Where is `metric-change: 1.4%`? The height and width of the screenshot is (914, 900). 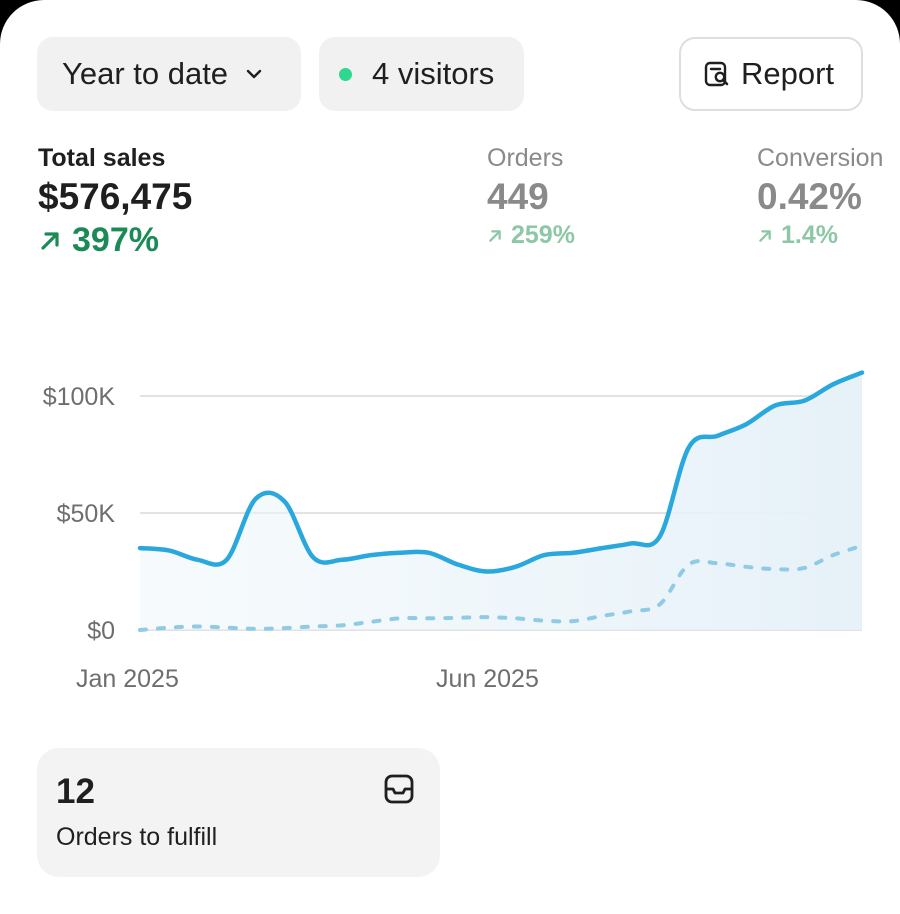
metric-change: 1.4% is located at coordinates (820, 235).